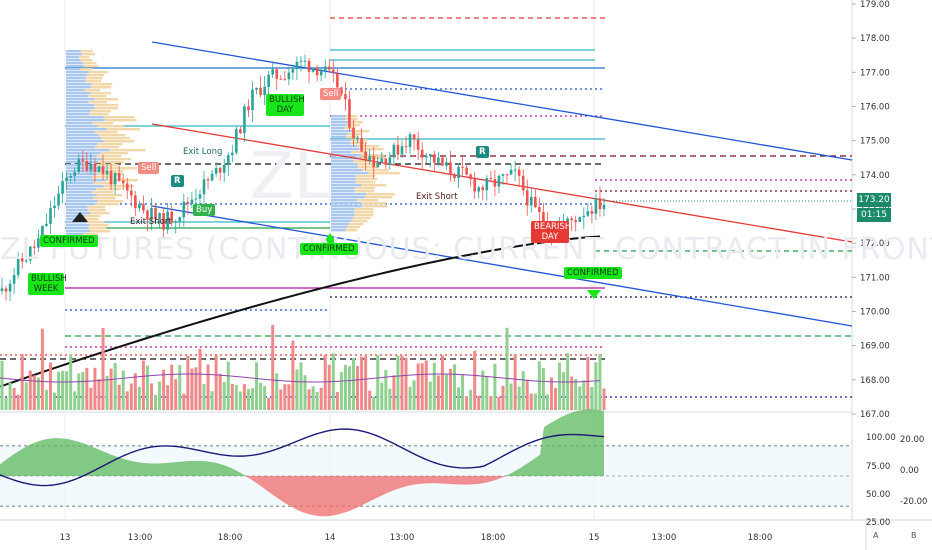  Describe the element at coordinates (875, 73) in the screenshot. I see `price-tick-label-2: 177.00` at that location.